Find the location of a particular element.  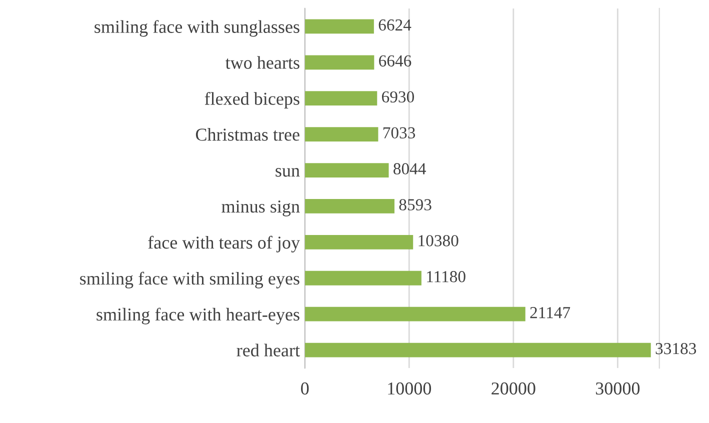

y-tick-label: smiling face with sunglasses is located at coordinates (197, 28).